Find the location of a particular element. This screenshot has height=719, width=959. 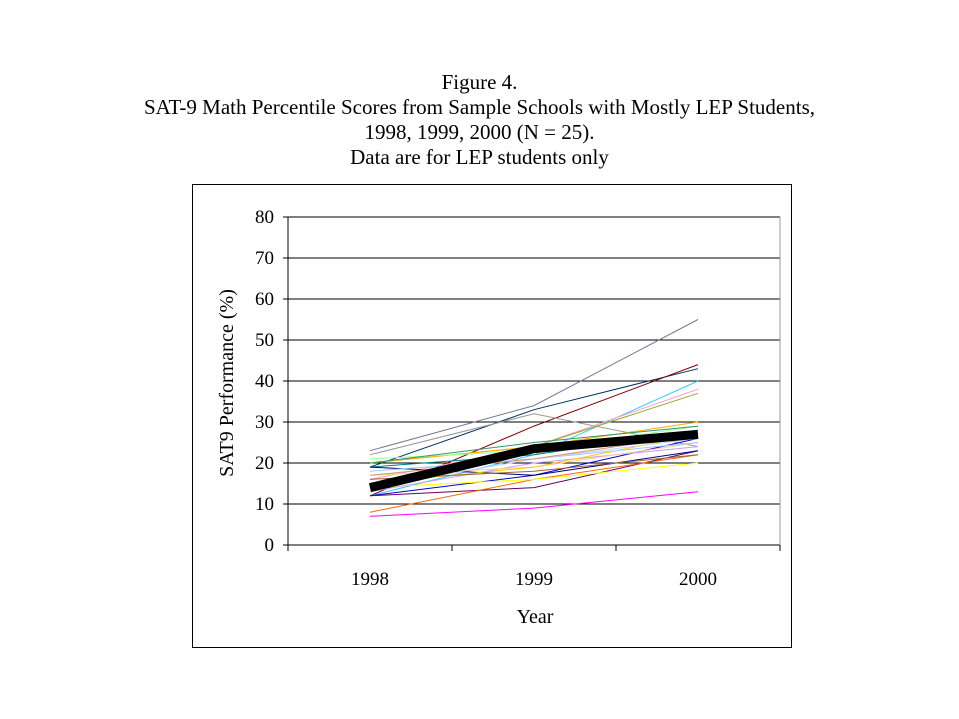

y-tick-label: 70 is located at coordinates (264, 258).